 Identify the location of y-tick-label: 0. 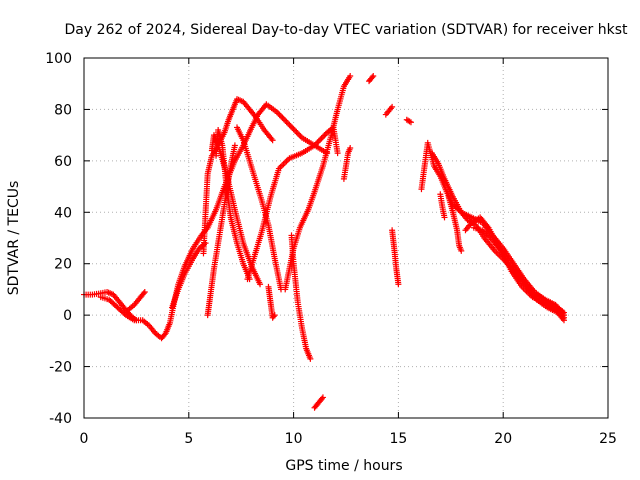
(67, 316).